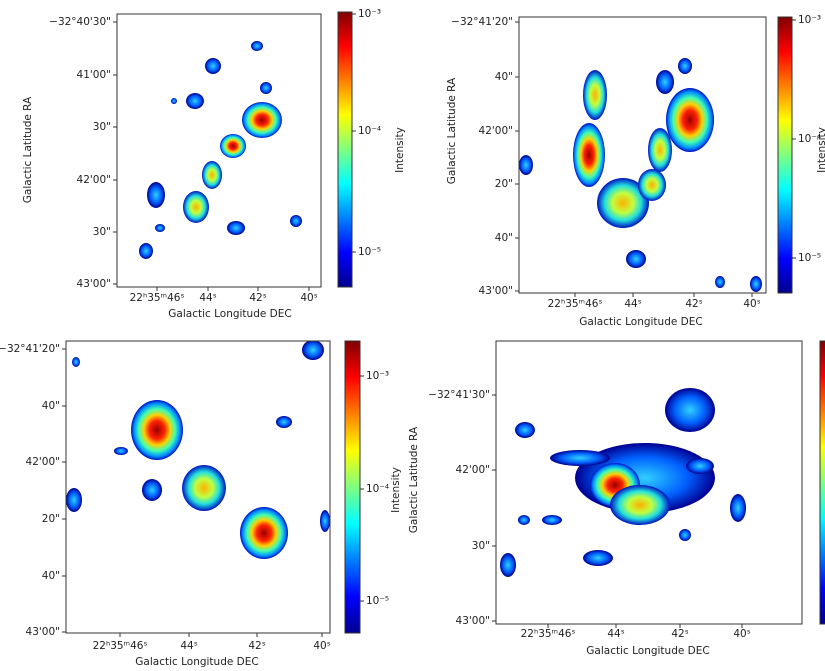 Image resolution: width=825 pixels, height=671 pixels. What do you see at coordinates (94, 75) in the screenshot?
I see `y-tick-label: 41'00"` at bounding box center [94, 75].